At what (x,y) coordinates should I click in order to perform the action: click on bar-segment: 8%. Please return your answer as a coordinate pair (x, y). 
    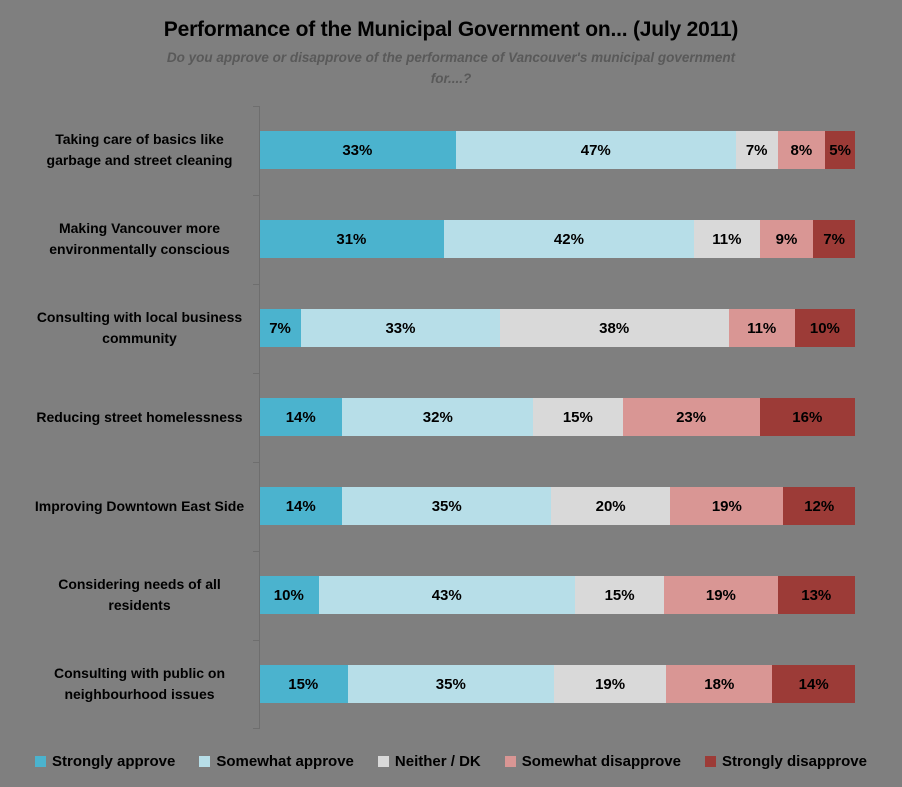
    Looking at the image, I should click on (801, 150).